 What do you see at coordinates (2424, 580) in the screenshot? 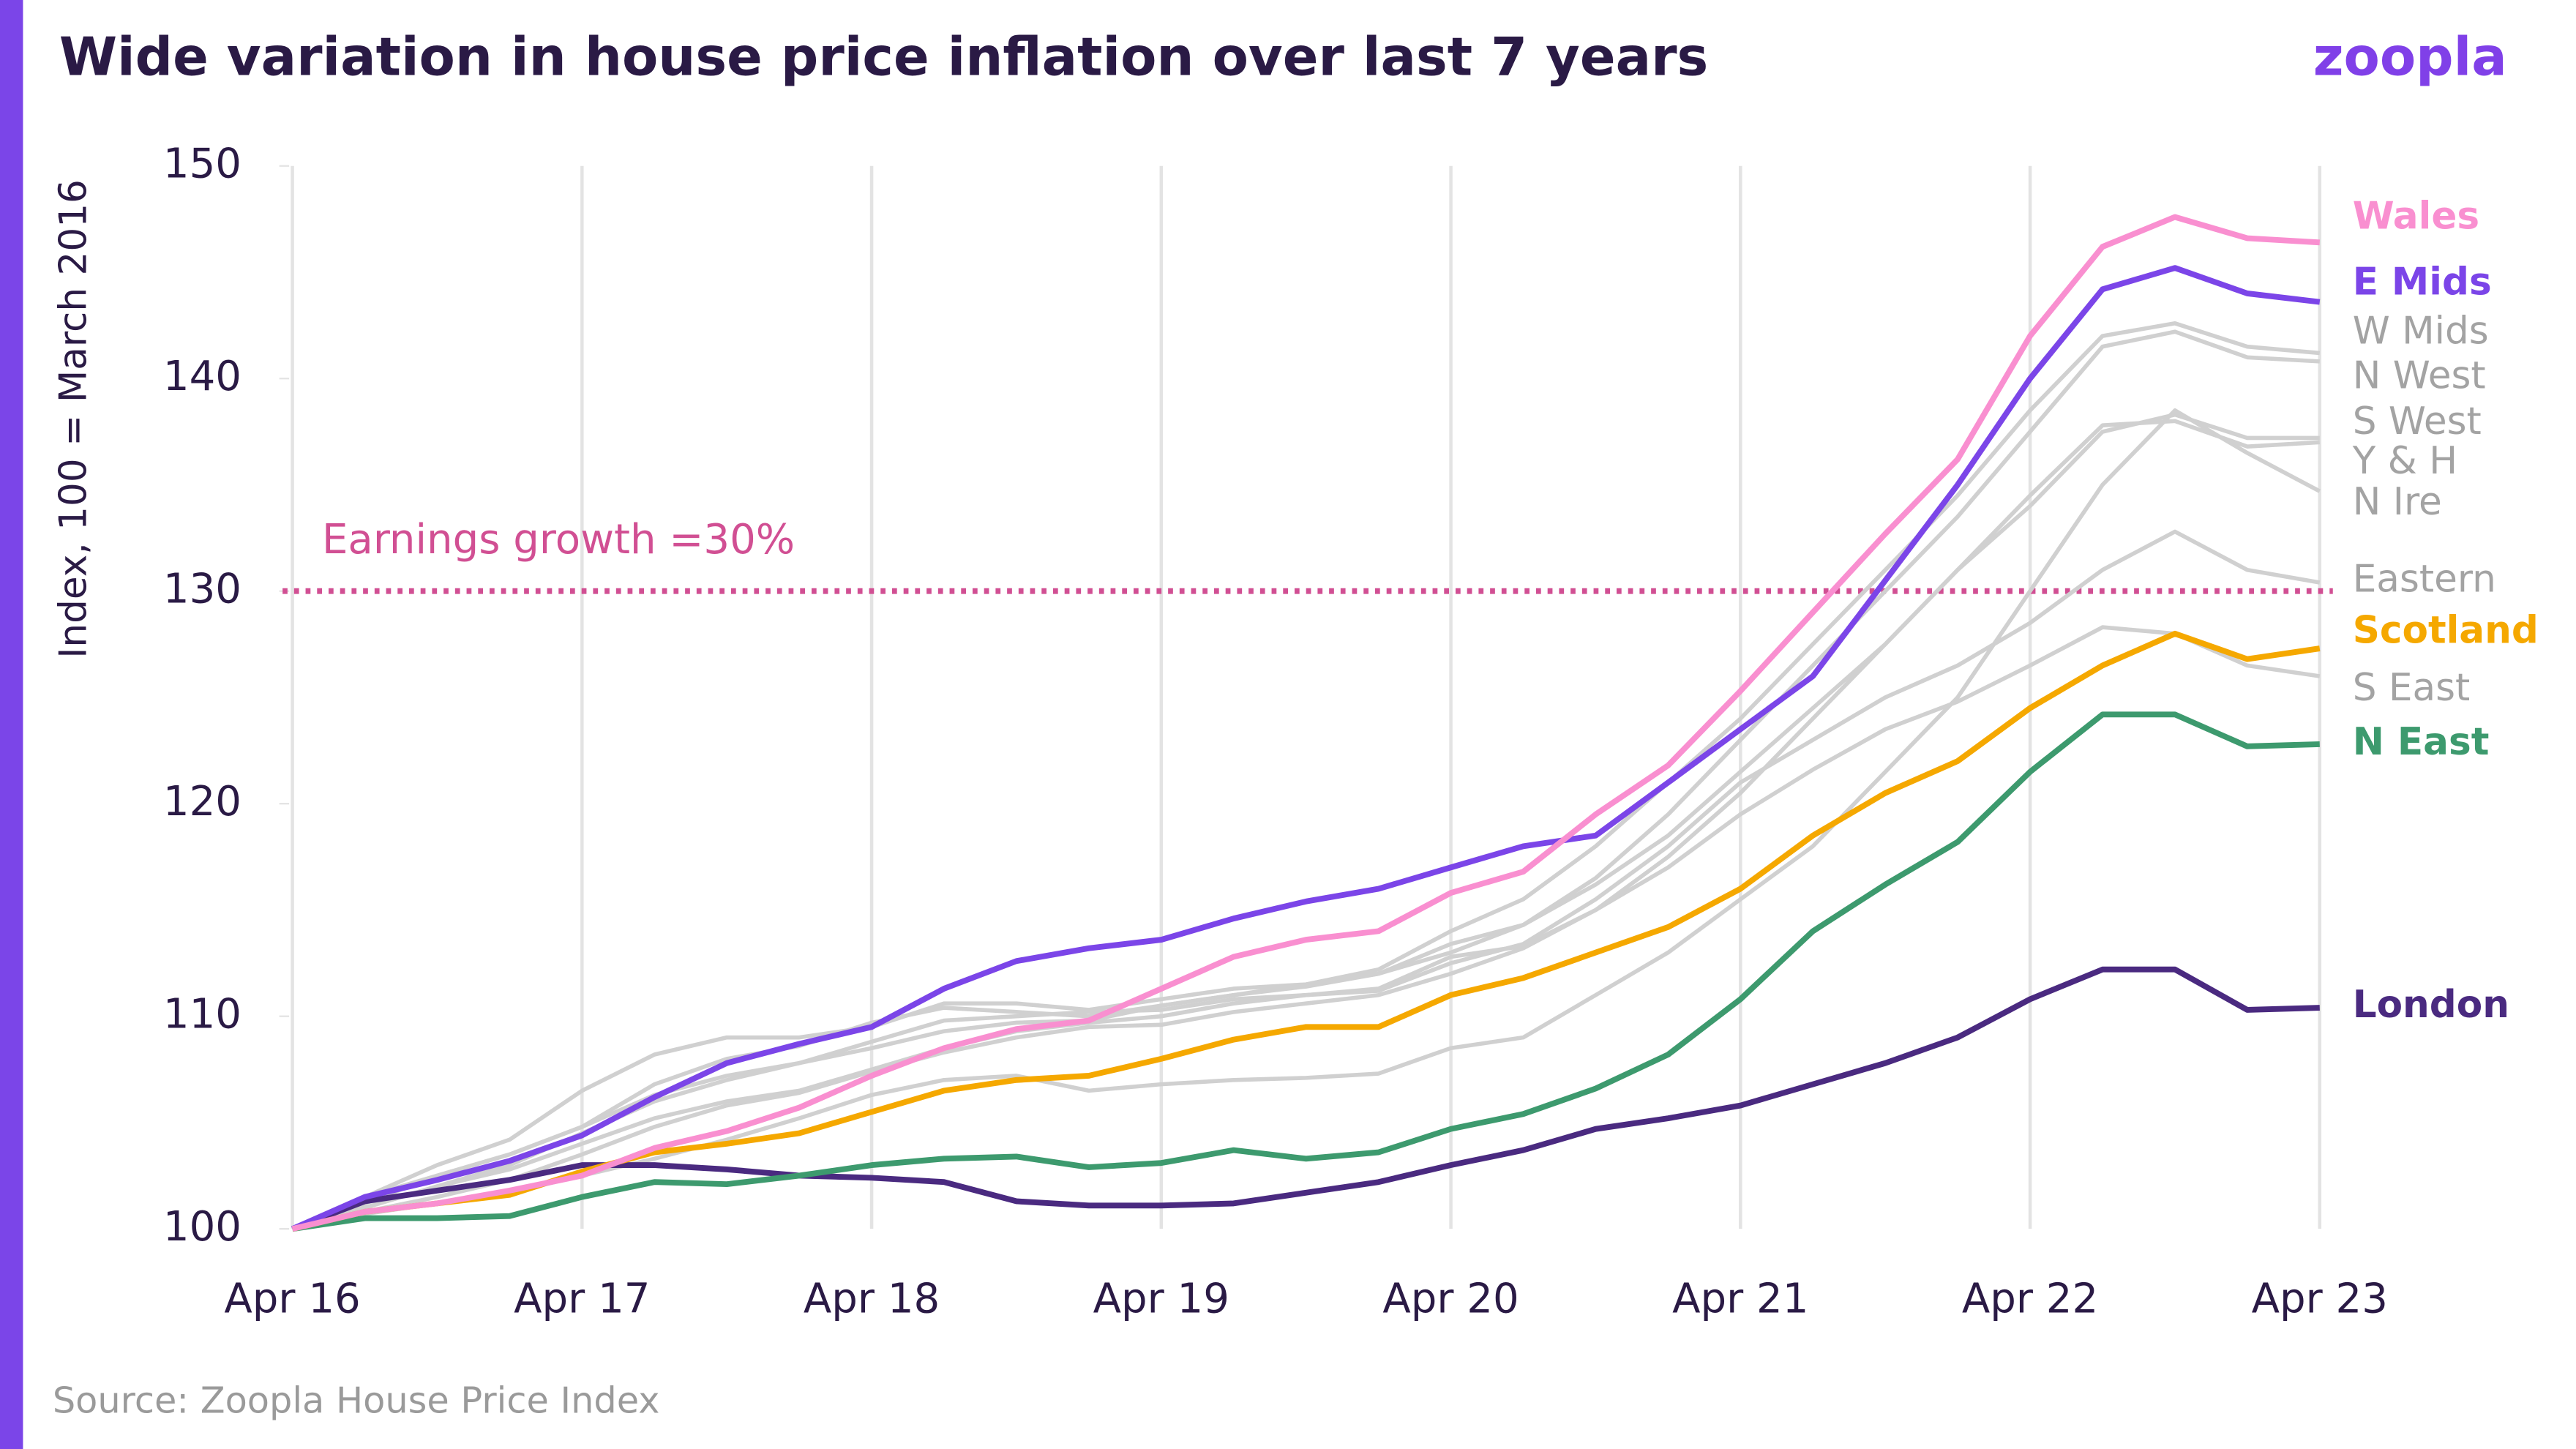
I see `series-label: Eastern` at bounding box center [2424, 580].